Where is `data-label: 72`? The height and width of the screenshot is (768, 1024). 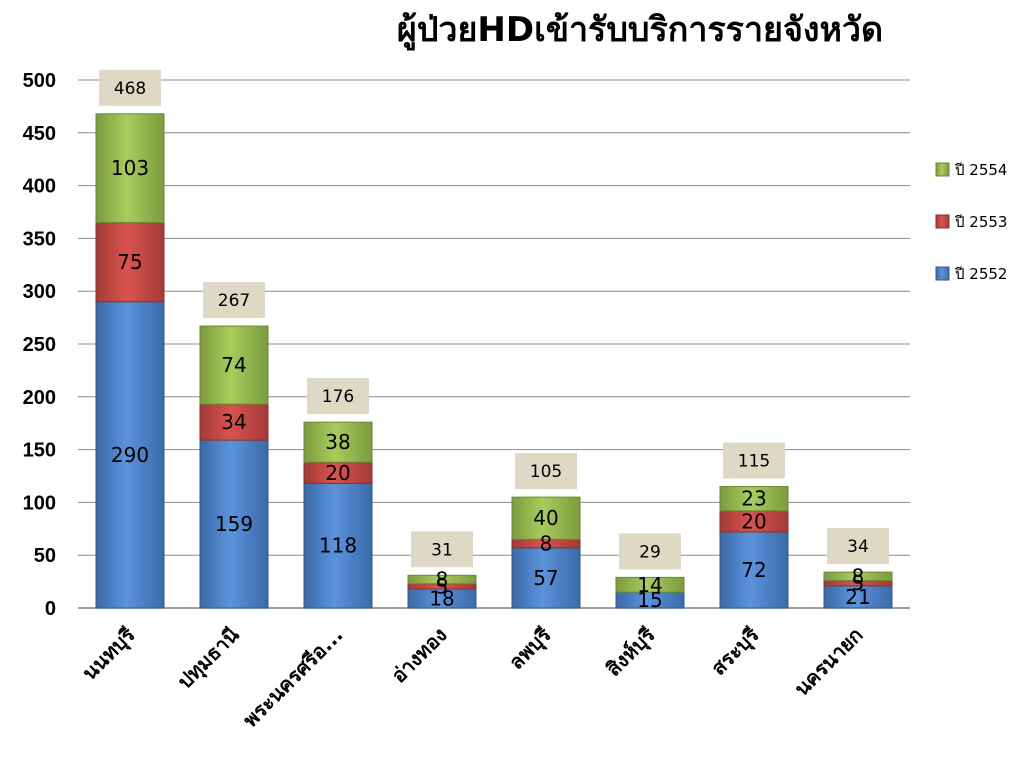
data-label: 72 is located at coordinates (753, 570).